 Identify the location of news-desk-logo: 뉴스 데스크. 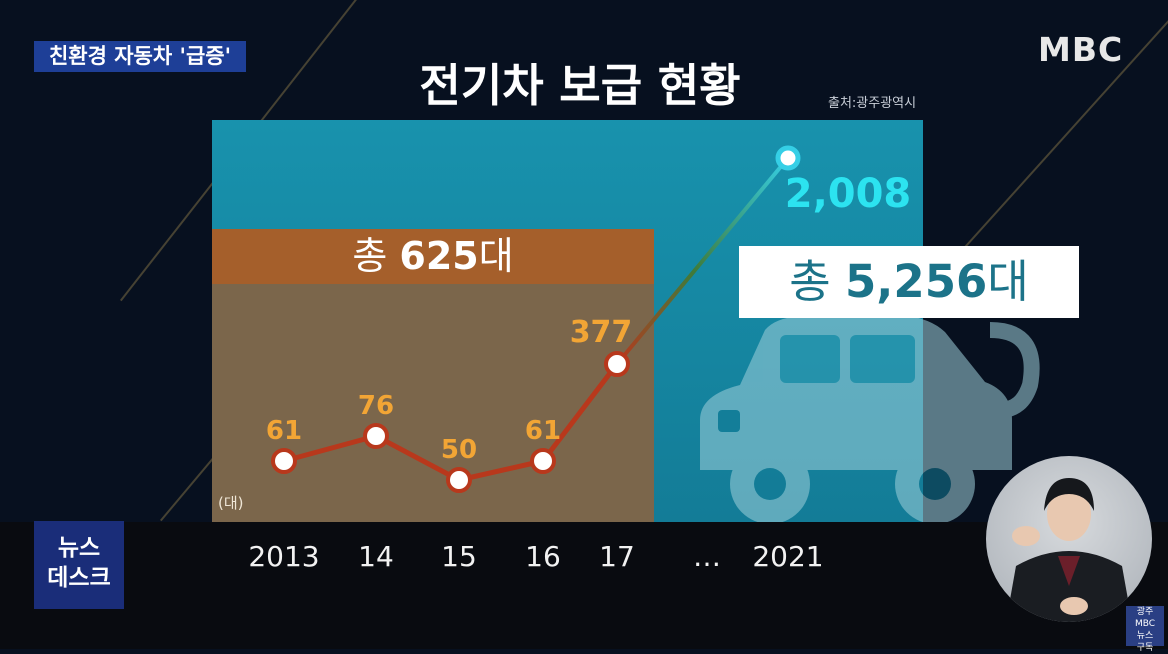
(79, 565).